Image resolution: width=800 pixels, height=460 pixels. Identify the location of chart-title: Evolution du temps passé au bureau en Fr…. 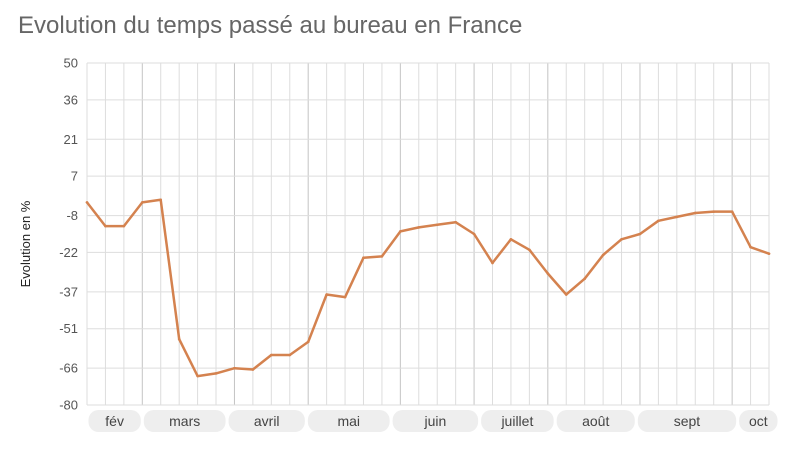
(270, 25).